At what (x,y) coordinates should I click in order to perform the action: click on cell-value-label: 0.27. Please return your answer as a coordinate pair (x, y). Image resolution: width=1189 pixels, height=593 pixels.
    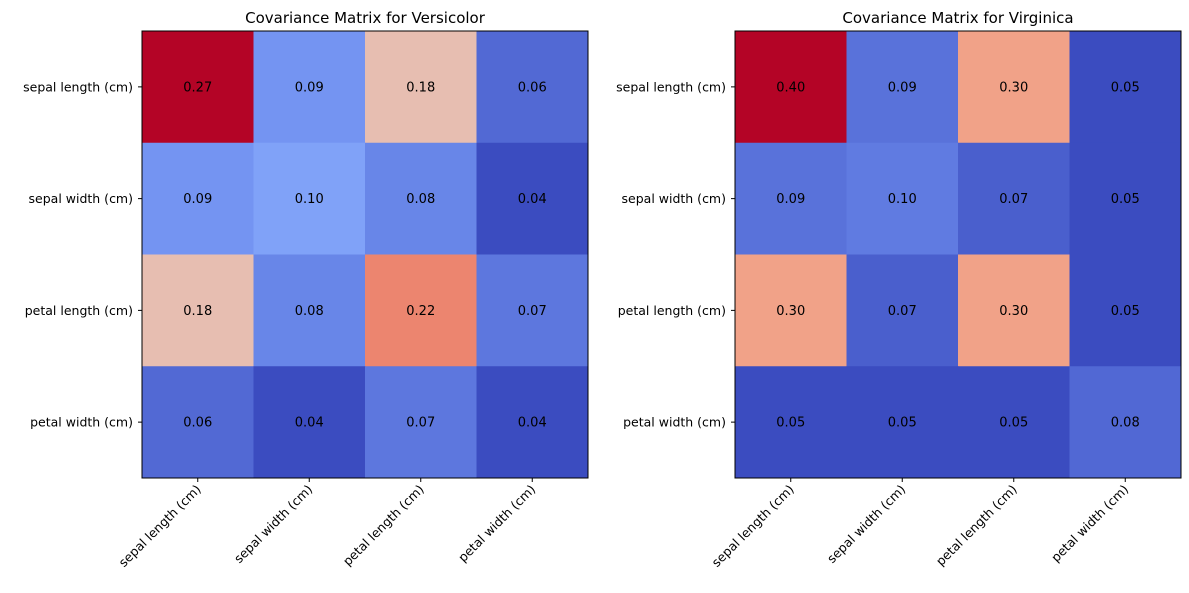
    Looking at the image, I should click on (197, 87).